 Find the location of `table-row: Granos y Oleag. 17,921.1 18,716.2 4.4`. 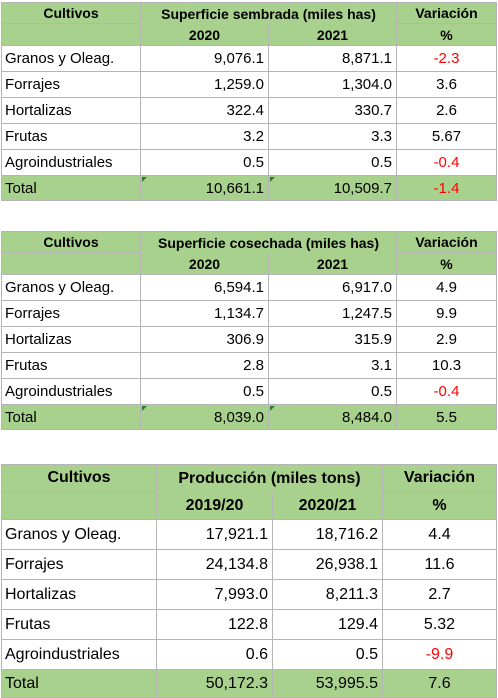

table-row: Granos y Oleag. 17,921.1 18,716.2 4.4 is located at coordinates (249, 535).